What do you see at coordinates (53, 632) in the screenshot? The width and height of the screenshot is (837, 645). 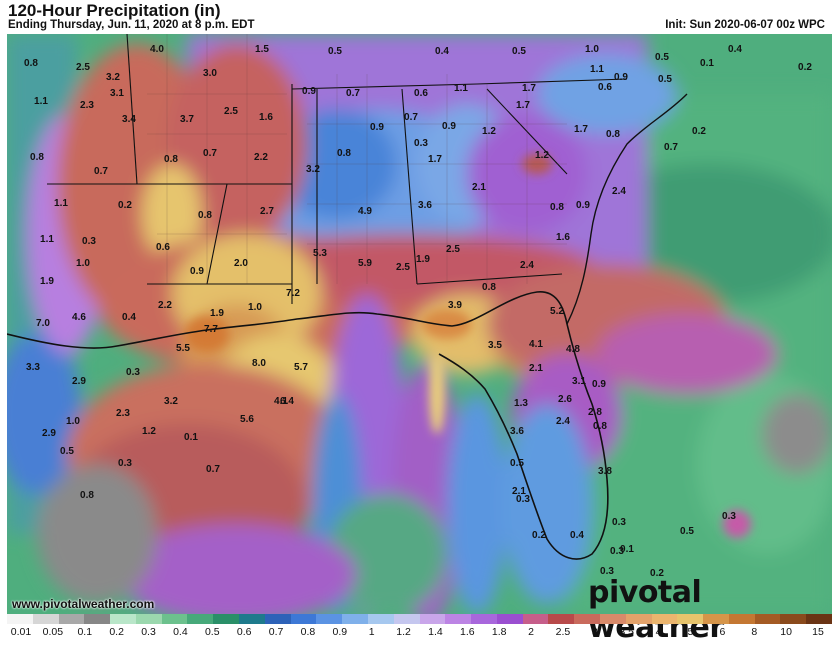 I see `legend-tick-label: 0.05` at bounding box center [53, 632].